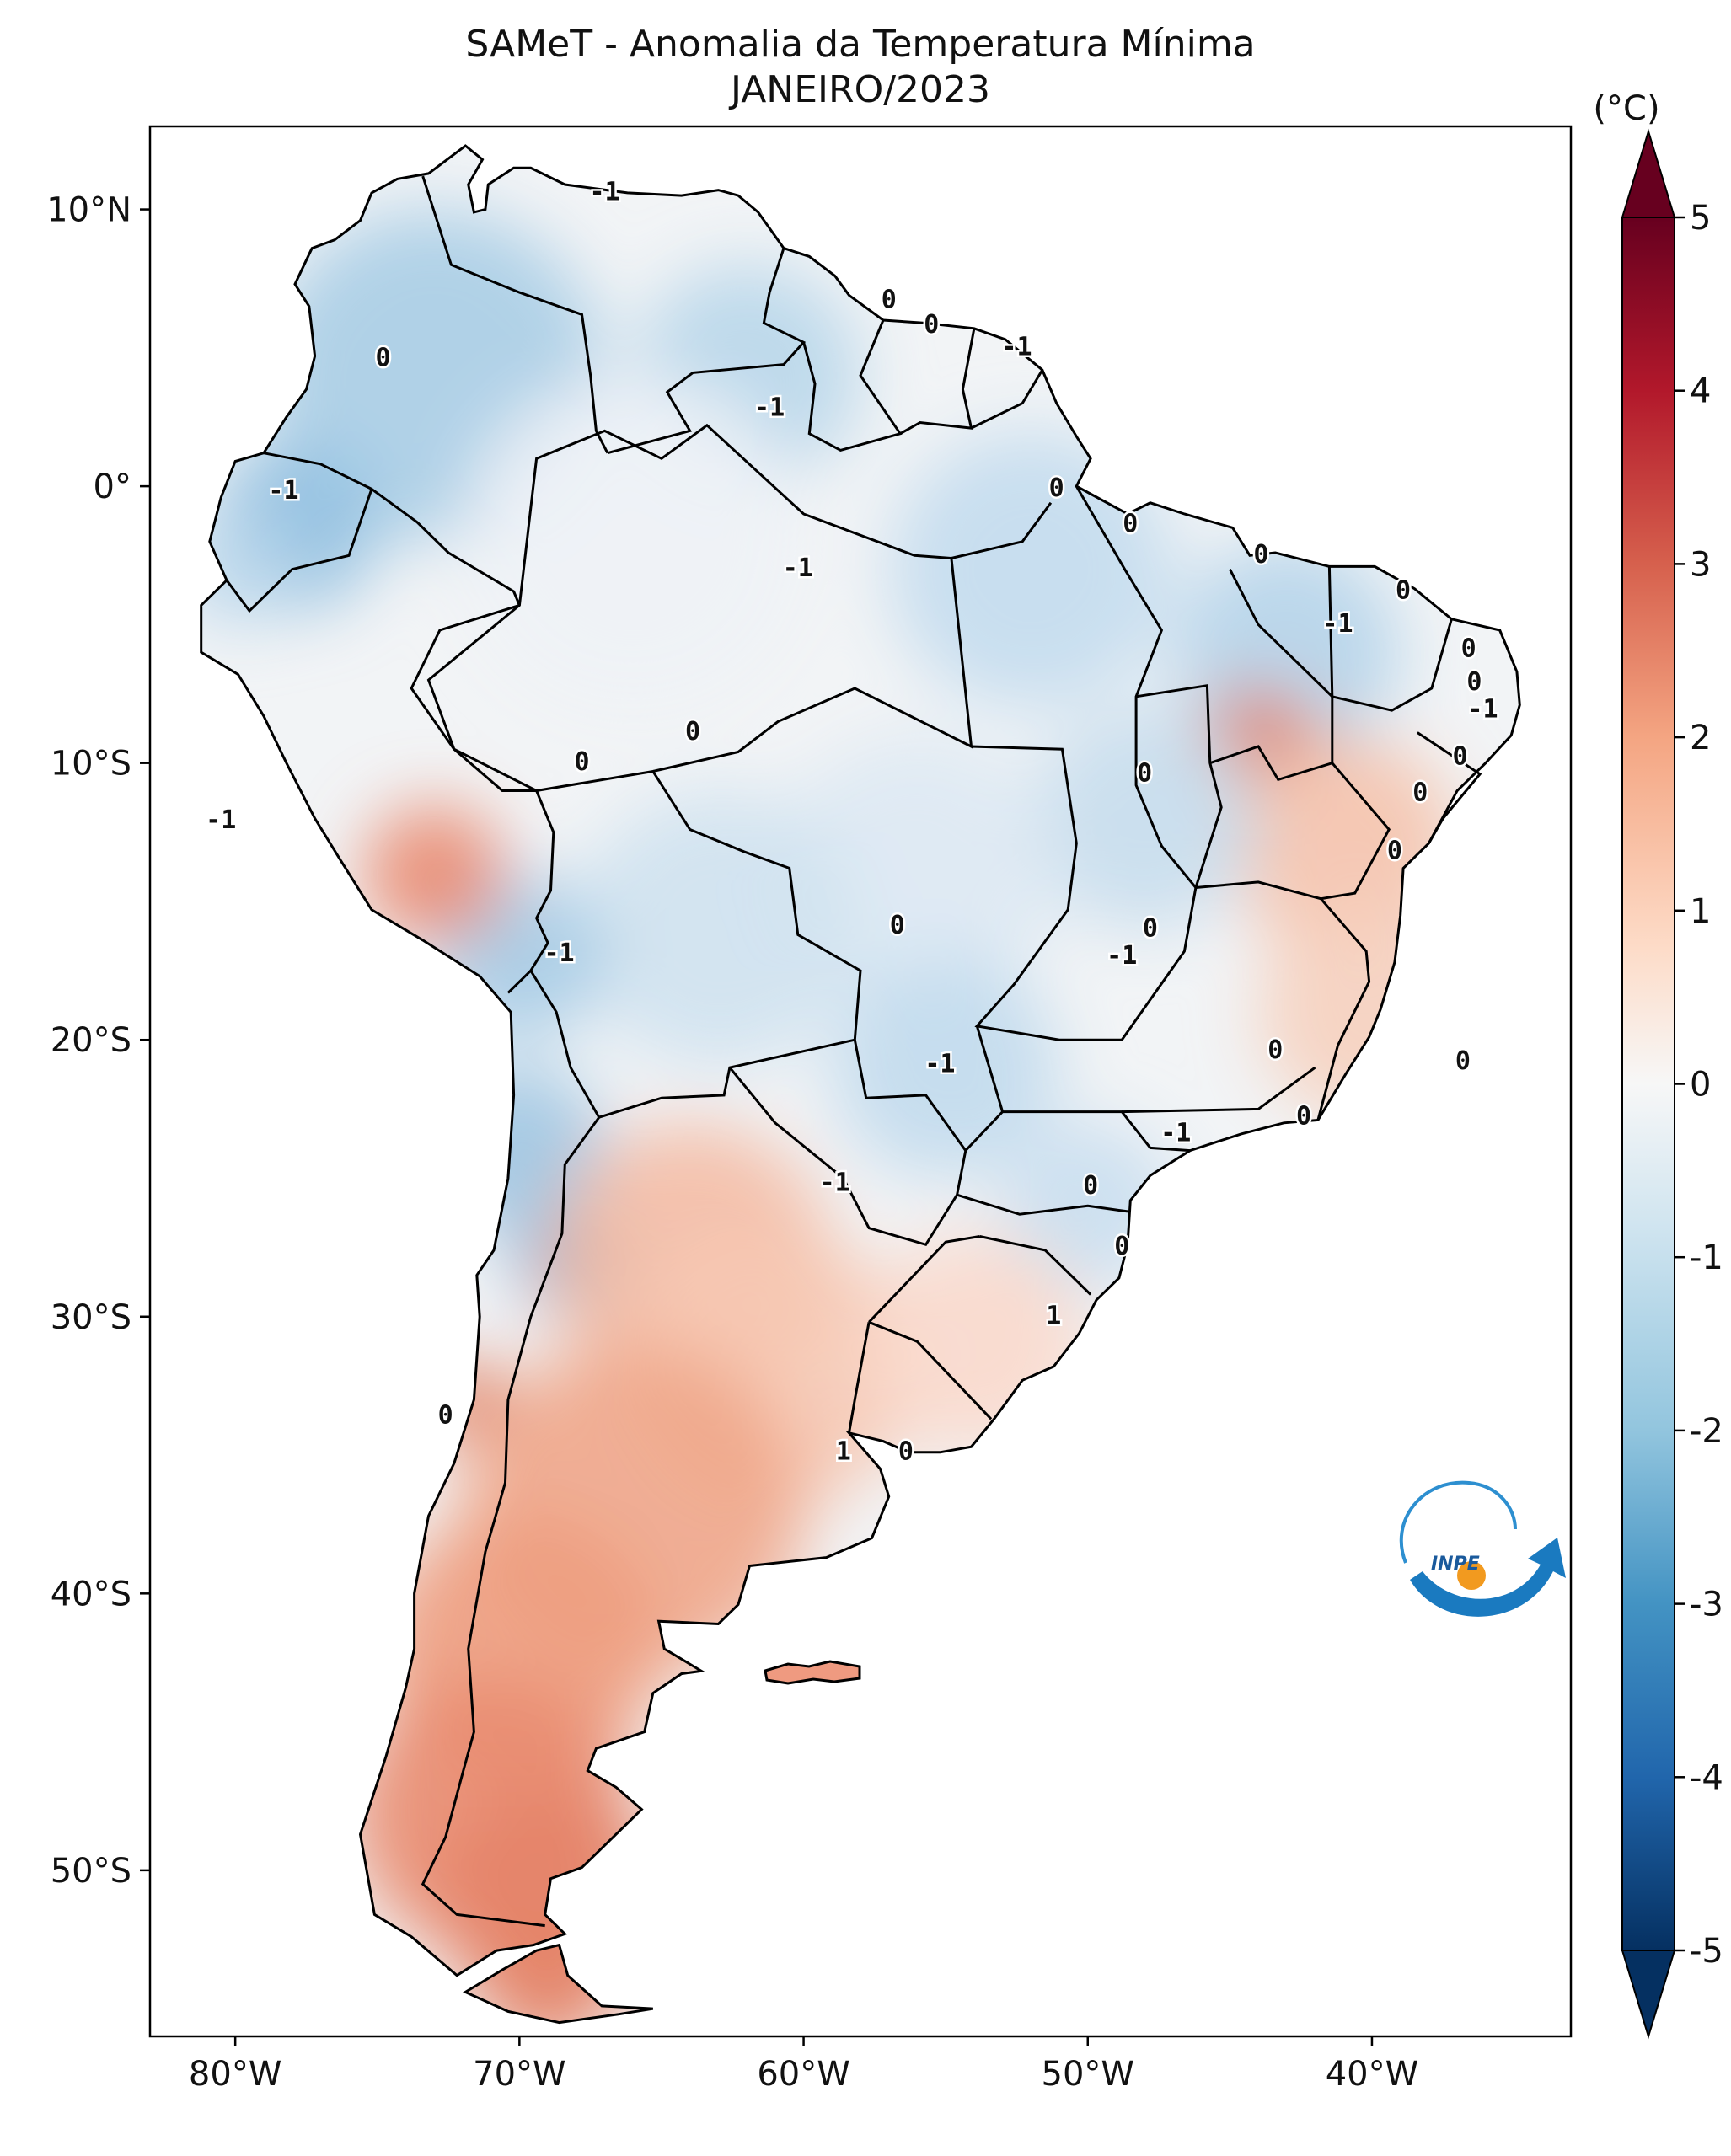 The image size is (1731, 2156). What do you see at coordinates (1706, 1777) in the screenshot?
I see `colorbar-tick-label: -4` at bounding box center [1706, 1777].